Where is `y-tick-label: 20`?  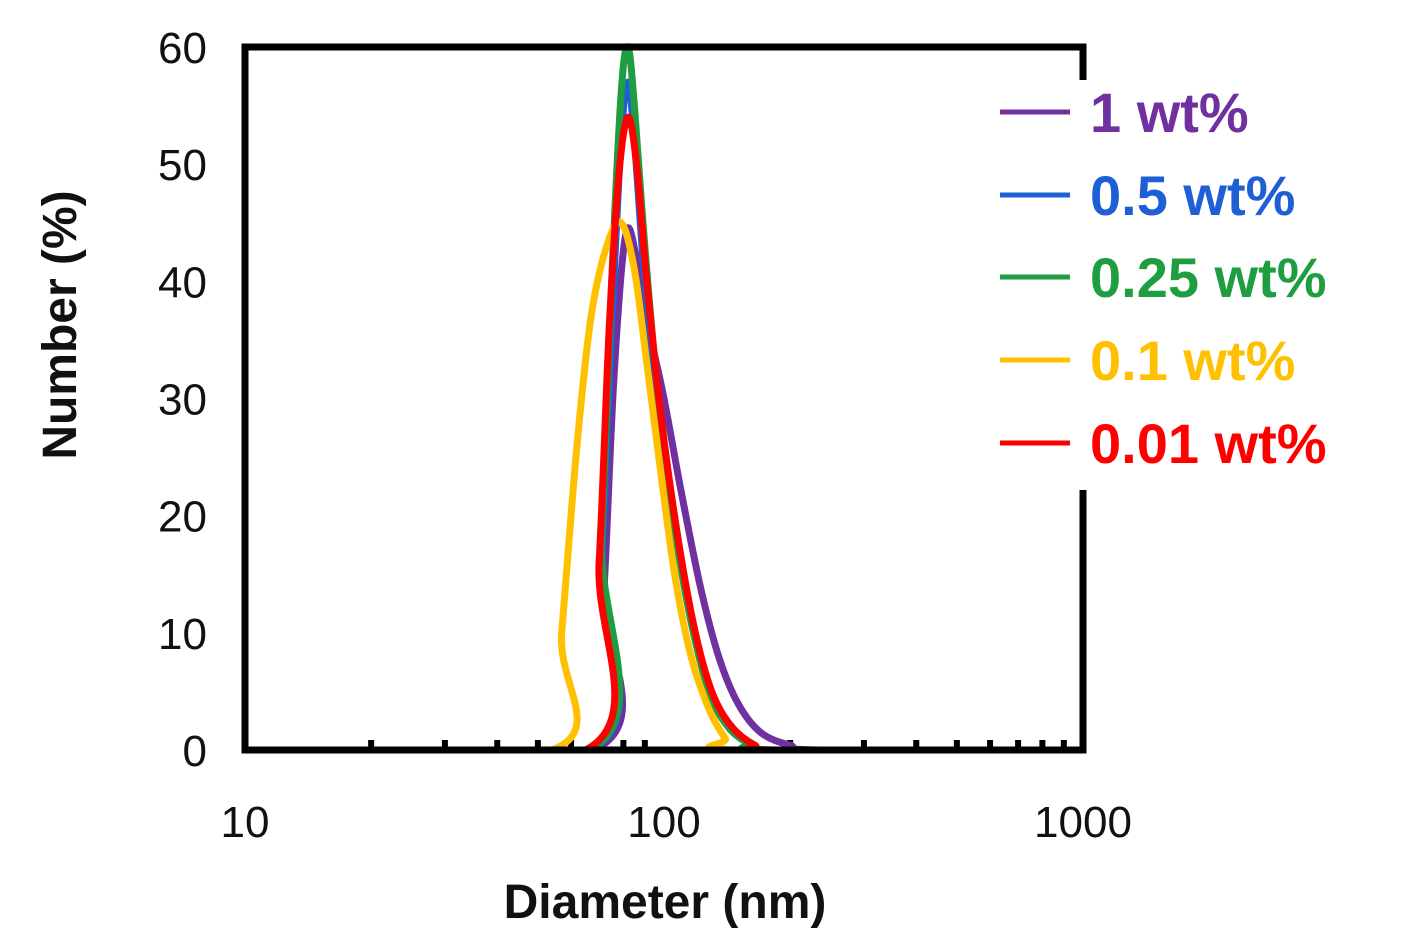
y-tick-label: 20 is located at coordinates (182, 517).